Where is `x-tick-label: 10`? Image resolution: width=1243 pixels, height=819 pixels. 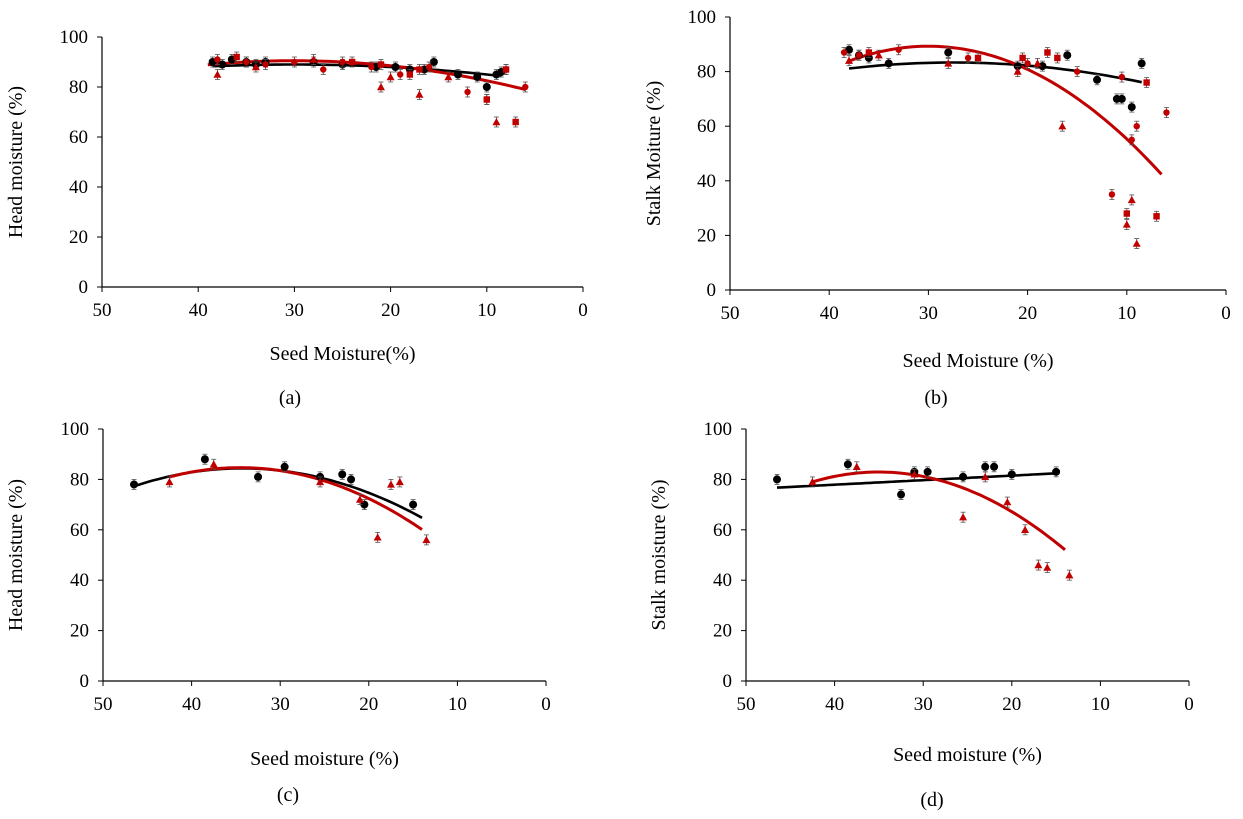
x-tick-label: 10 is located at coordinates (1126, 313).